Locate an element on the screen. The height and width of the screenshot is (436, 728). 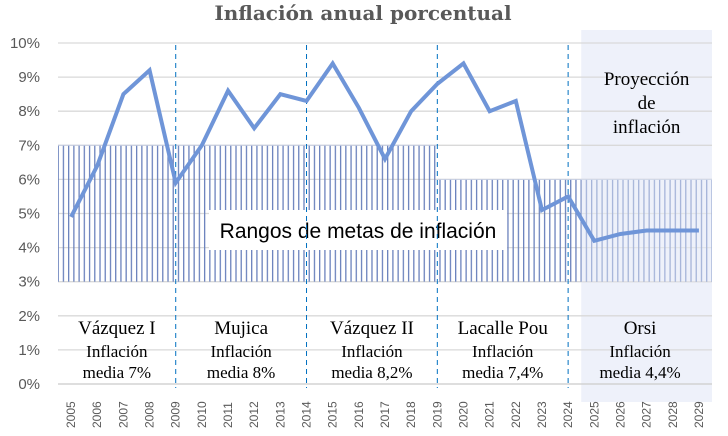
period-inflation-average: media 7% is located at coordinates (117, 372).